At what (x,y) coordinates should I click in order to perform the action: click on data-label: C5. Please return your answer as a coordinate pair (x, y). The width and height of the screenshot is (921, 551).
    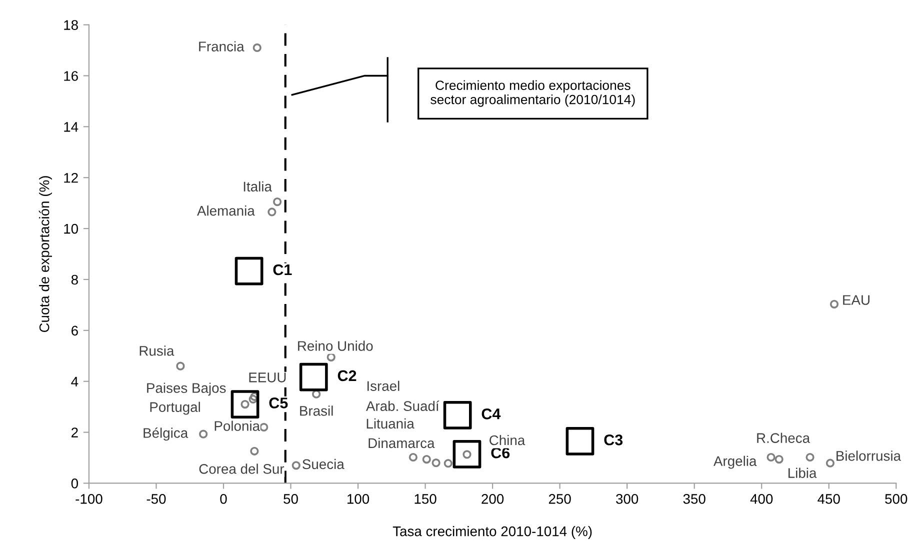
    Looking at the image, I should click on (278, 403).